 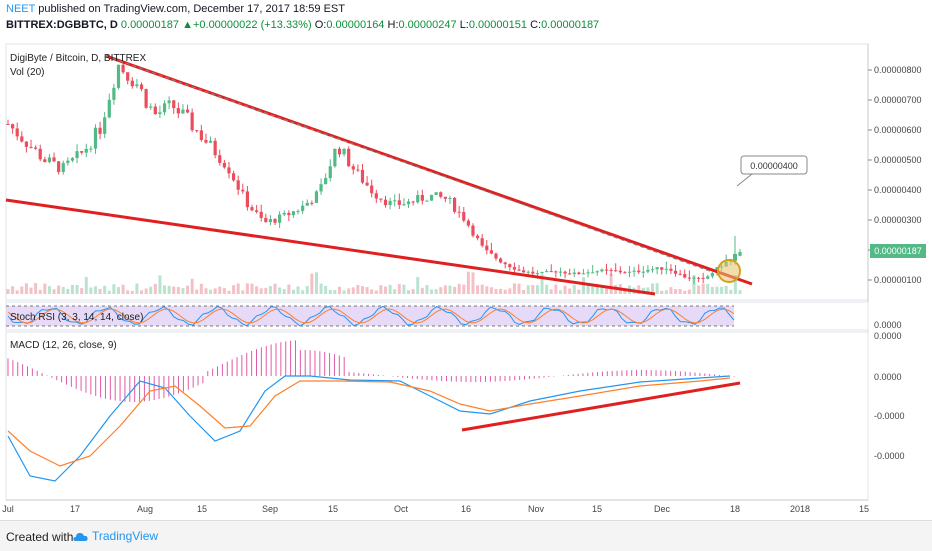 I want to click on author-link: NEET, so click(x=21, y=9).